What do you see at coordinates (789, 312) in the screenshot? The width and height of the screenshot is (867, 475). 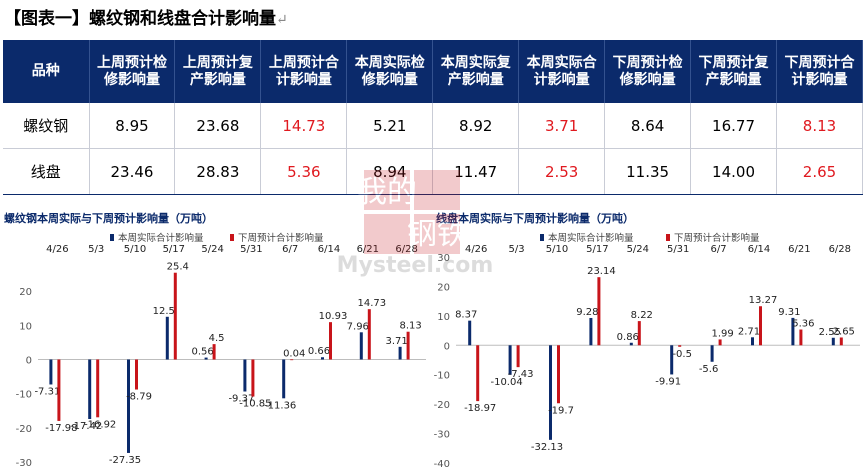 I see `data-label: 9.31` at bounding box center [789, 312].